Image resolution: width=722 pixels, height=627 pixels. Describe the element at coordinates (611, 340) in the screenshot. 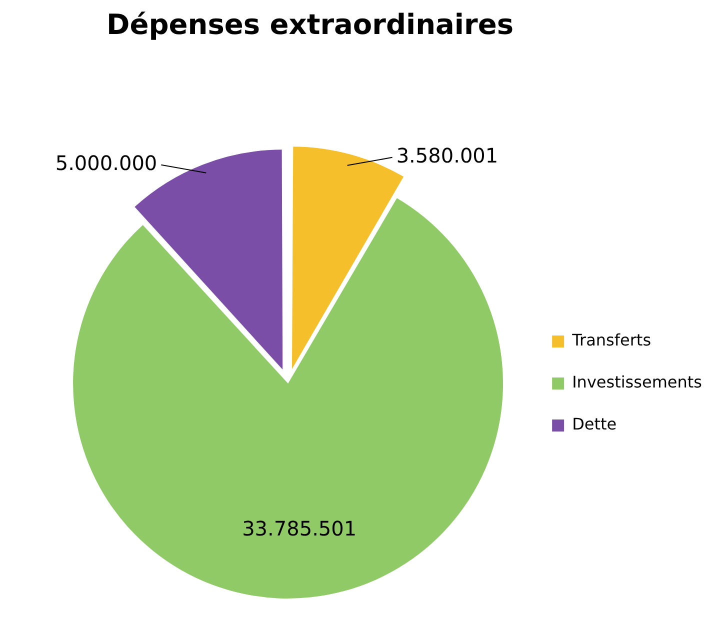

I see `legend-label: Transferts` at that location.